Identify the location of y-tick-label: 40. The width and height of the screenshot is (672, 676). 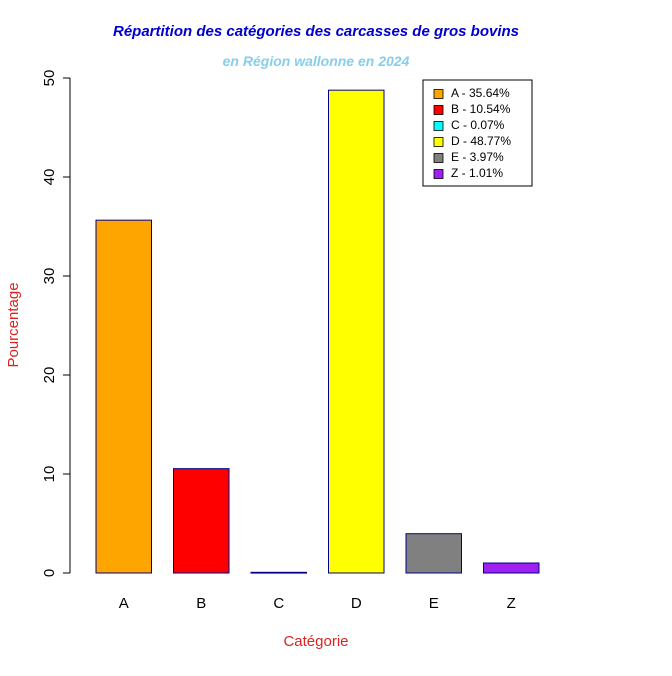
(49, 177).